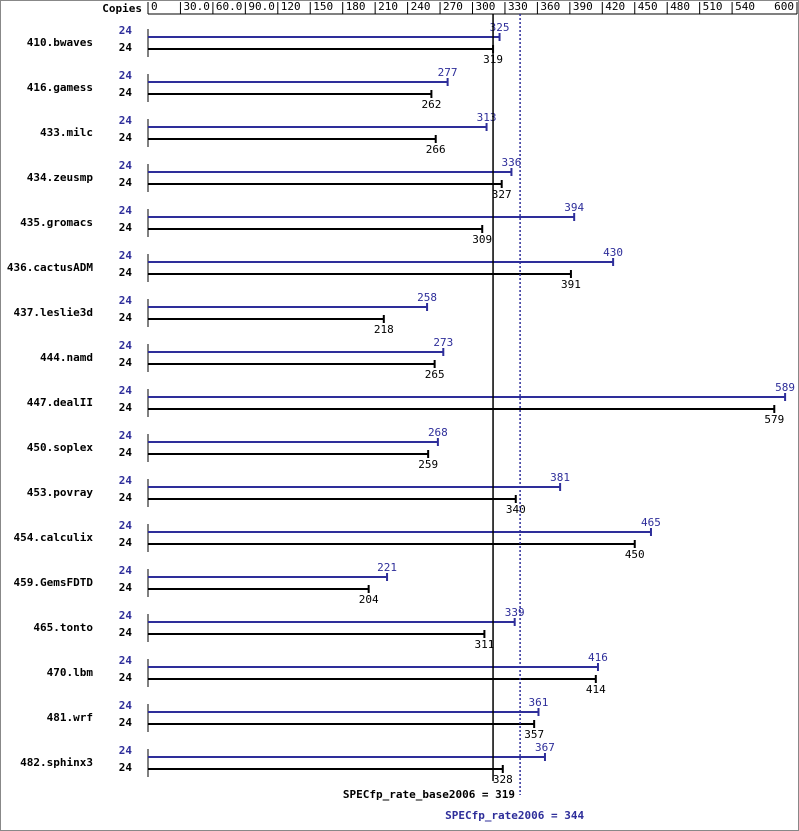 Image resolution: width=799 pixels, height=831 pixels. Describe the element at coordinates (635, 554) in the screenshot. I see `value-label: 450` at that location.